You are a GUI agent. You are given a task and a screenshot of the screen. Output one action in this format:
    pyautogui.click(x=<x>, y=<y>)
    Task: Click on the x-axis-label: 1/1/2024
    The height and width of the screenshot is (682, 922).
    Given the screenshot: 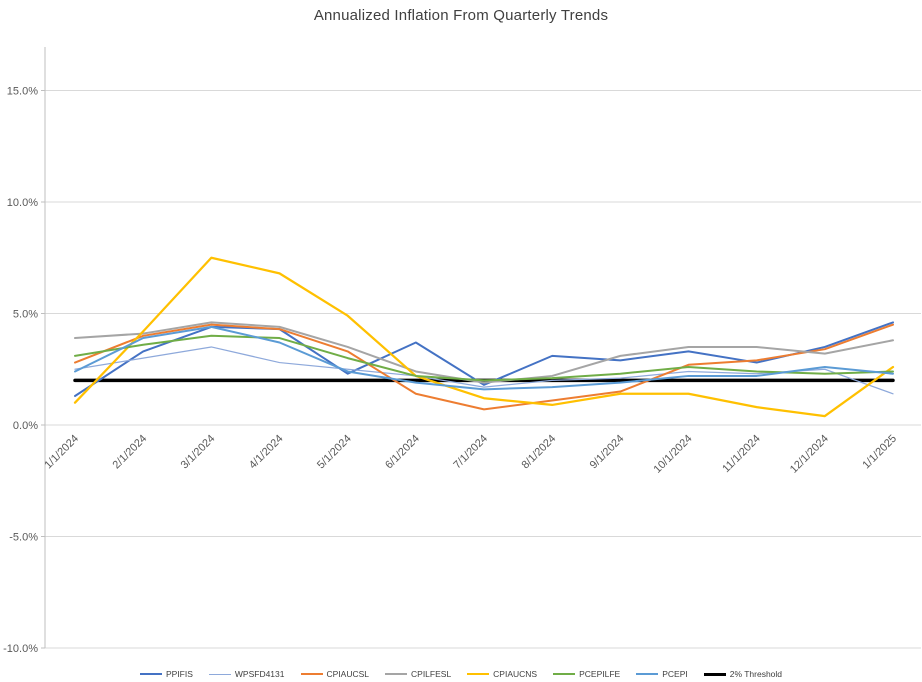 What is the action you would take?
    pyautogui.click(x=61, y=452)
    